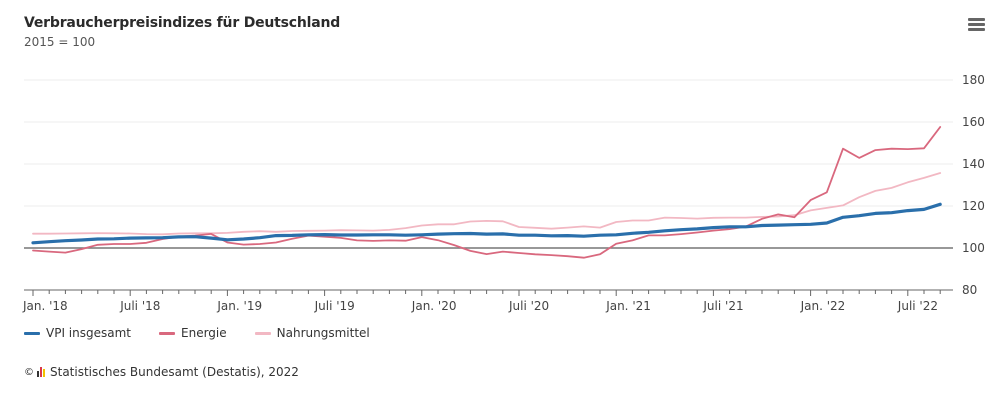  I want to click on hamburger-menu-icon, so click(976, 25).